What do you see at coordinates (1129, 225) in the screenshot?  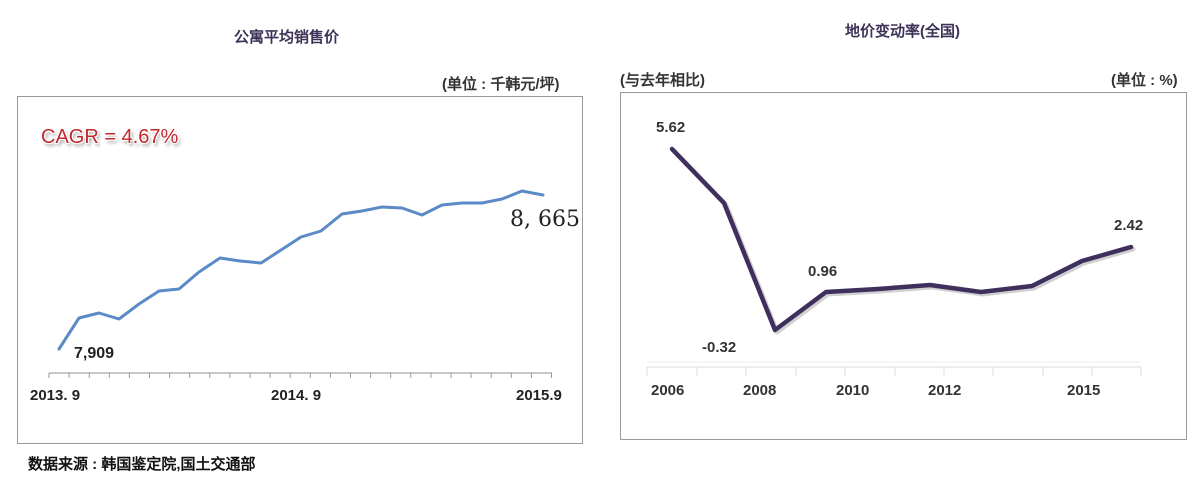 I see `point-label-2015: 2.42` at bounding box center [1129, 225].